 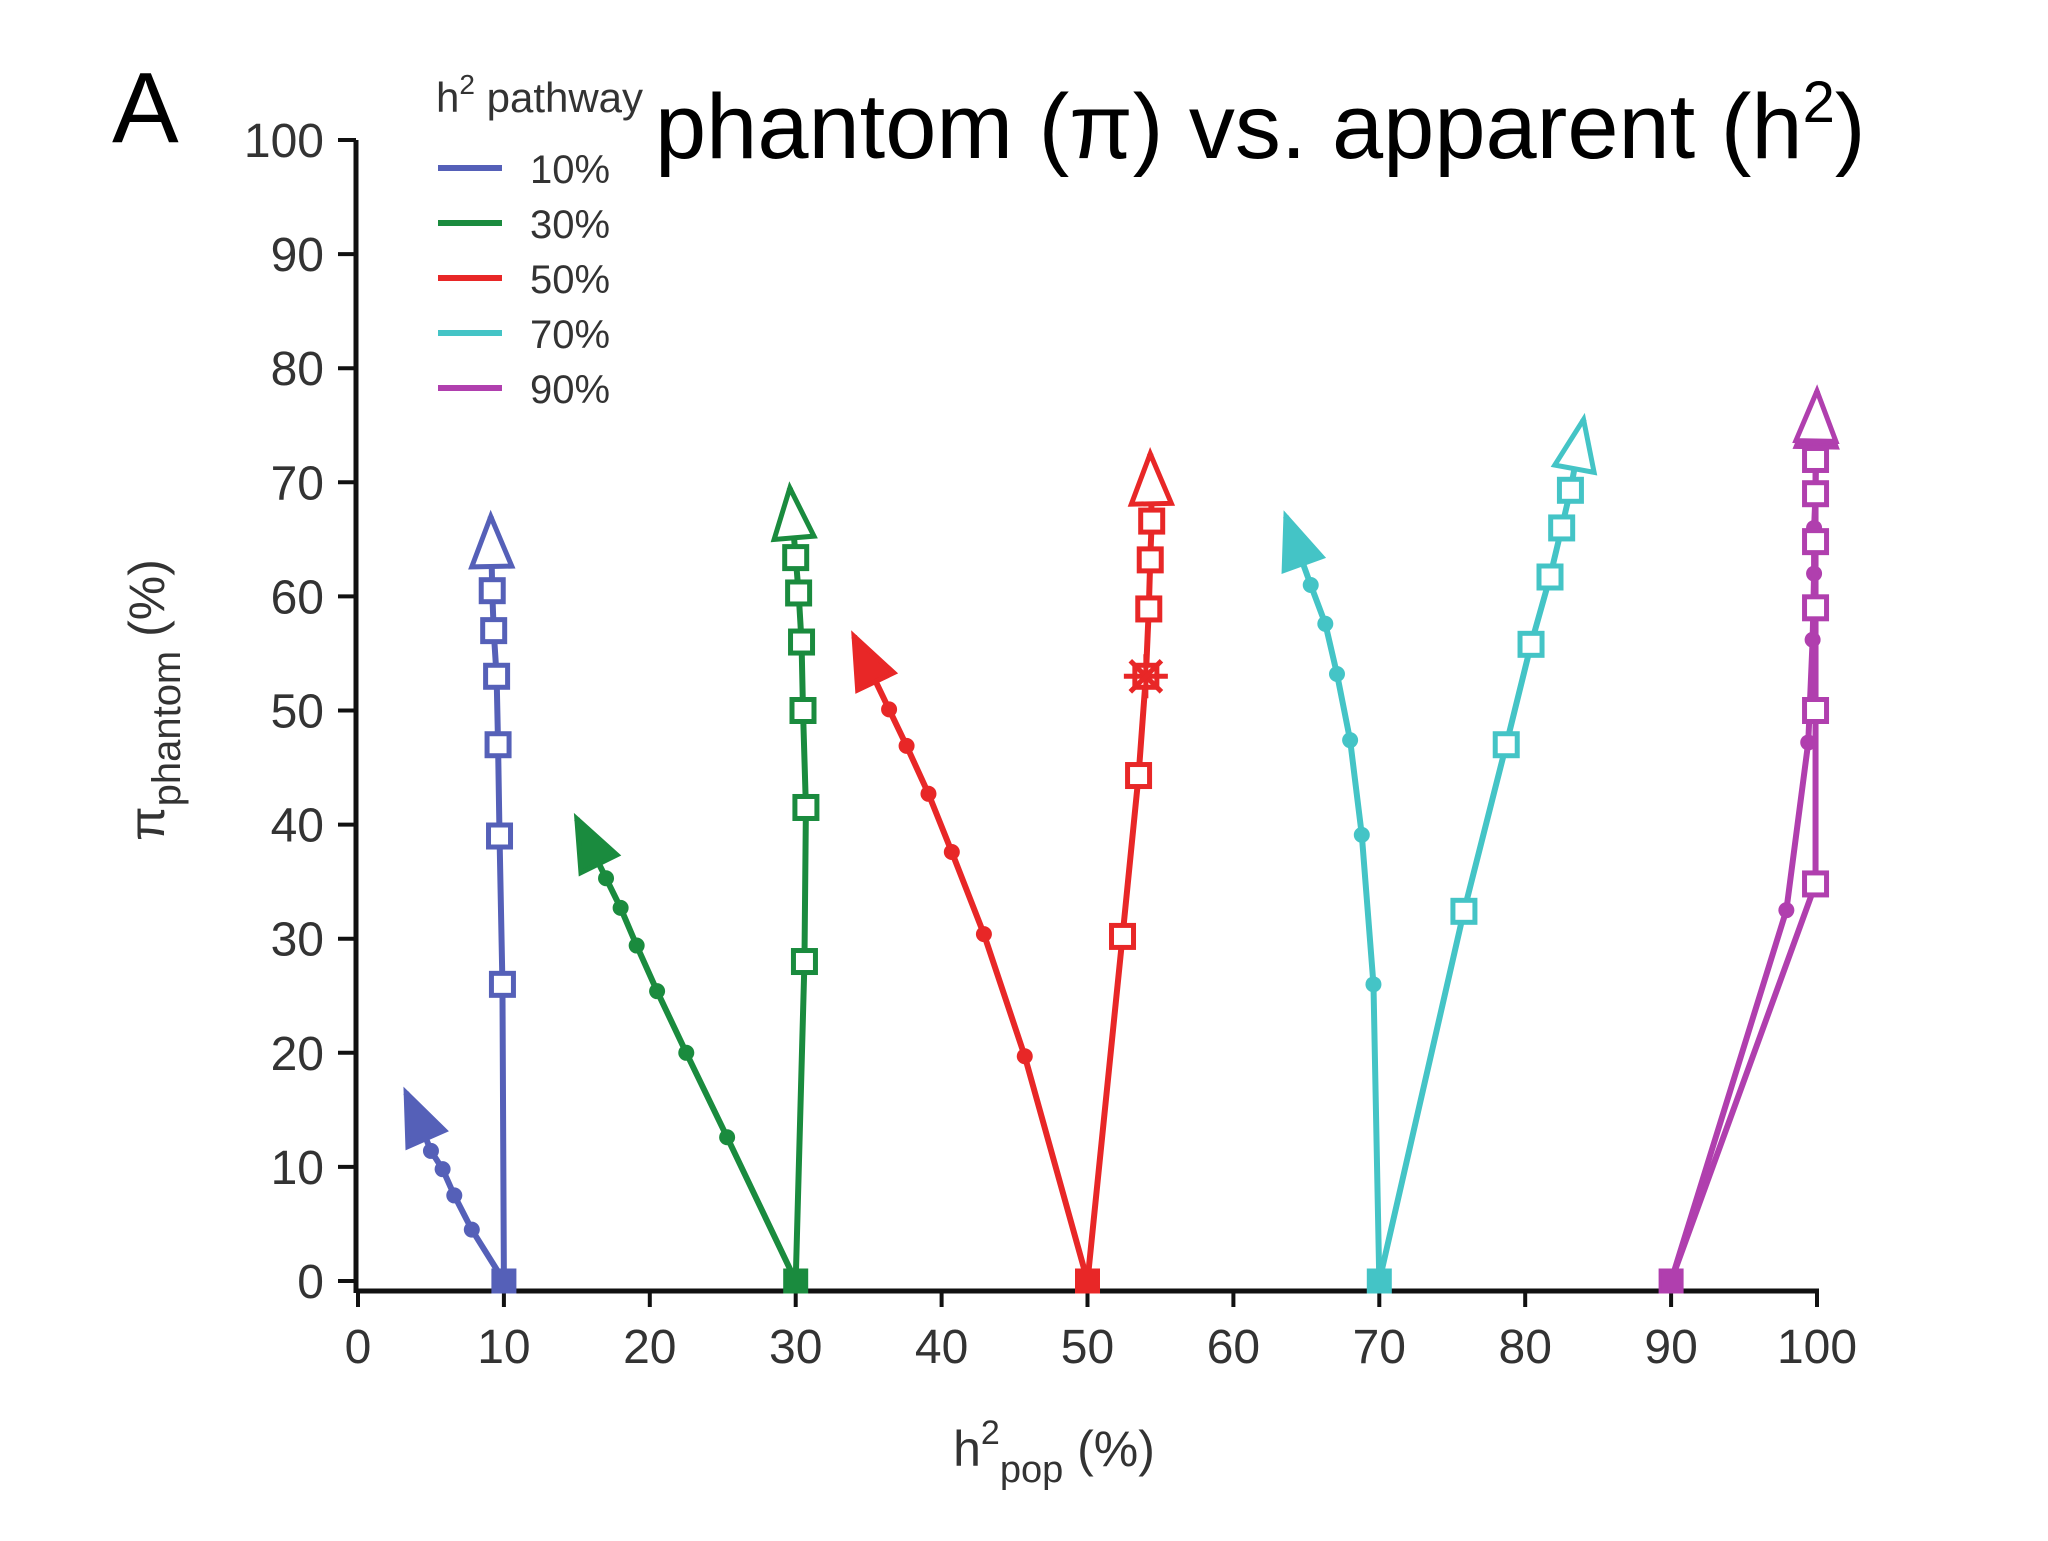 I want to click on x-axis-label: h2pop (%), so click(x=1054, y=1452).